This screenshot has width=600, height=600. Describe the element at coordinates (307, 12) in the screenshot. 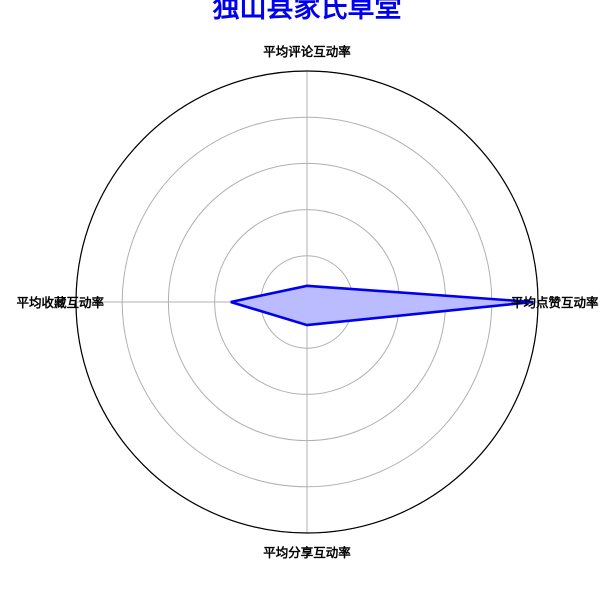

I see `chart-title: 独山县家氏草堂` at that location.